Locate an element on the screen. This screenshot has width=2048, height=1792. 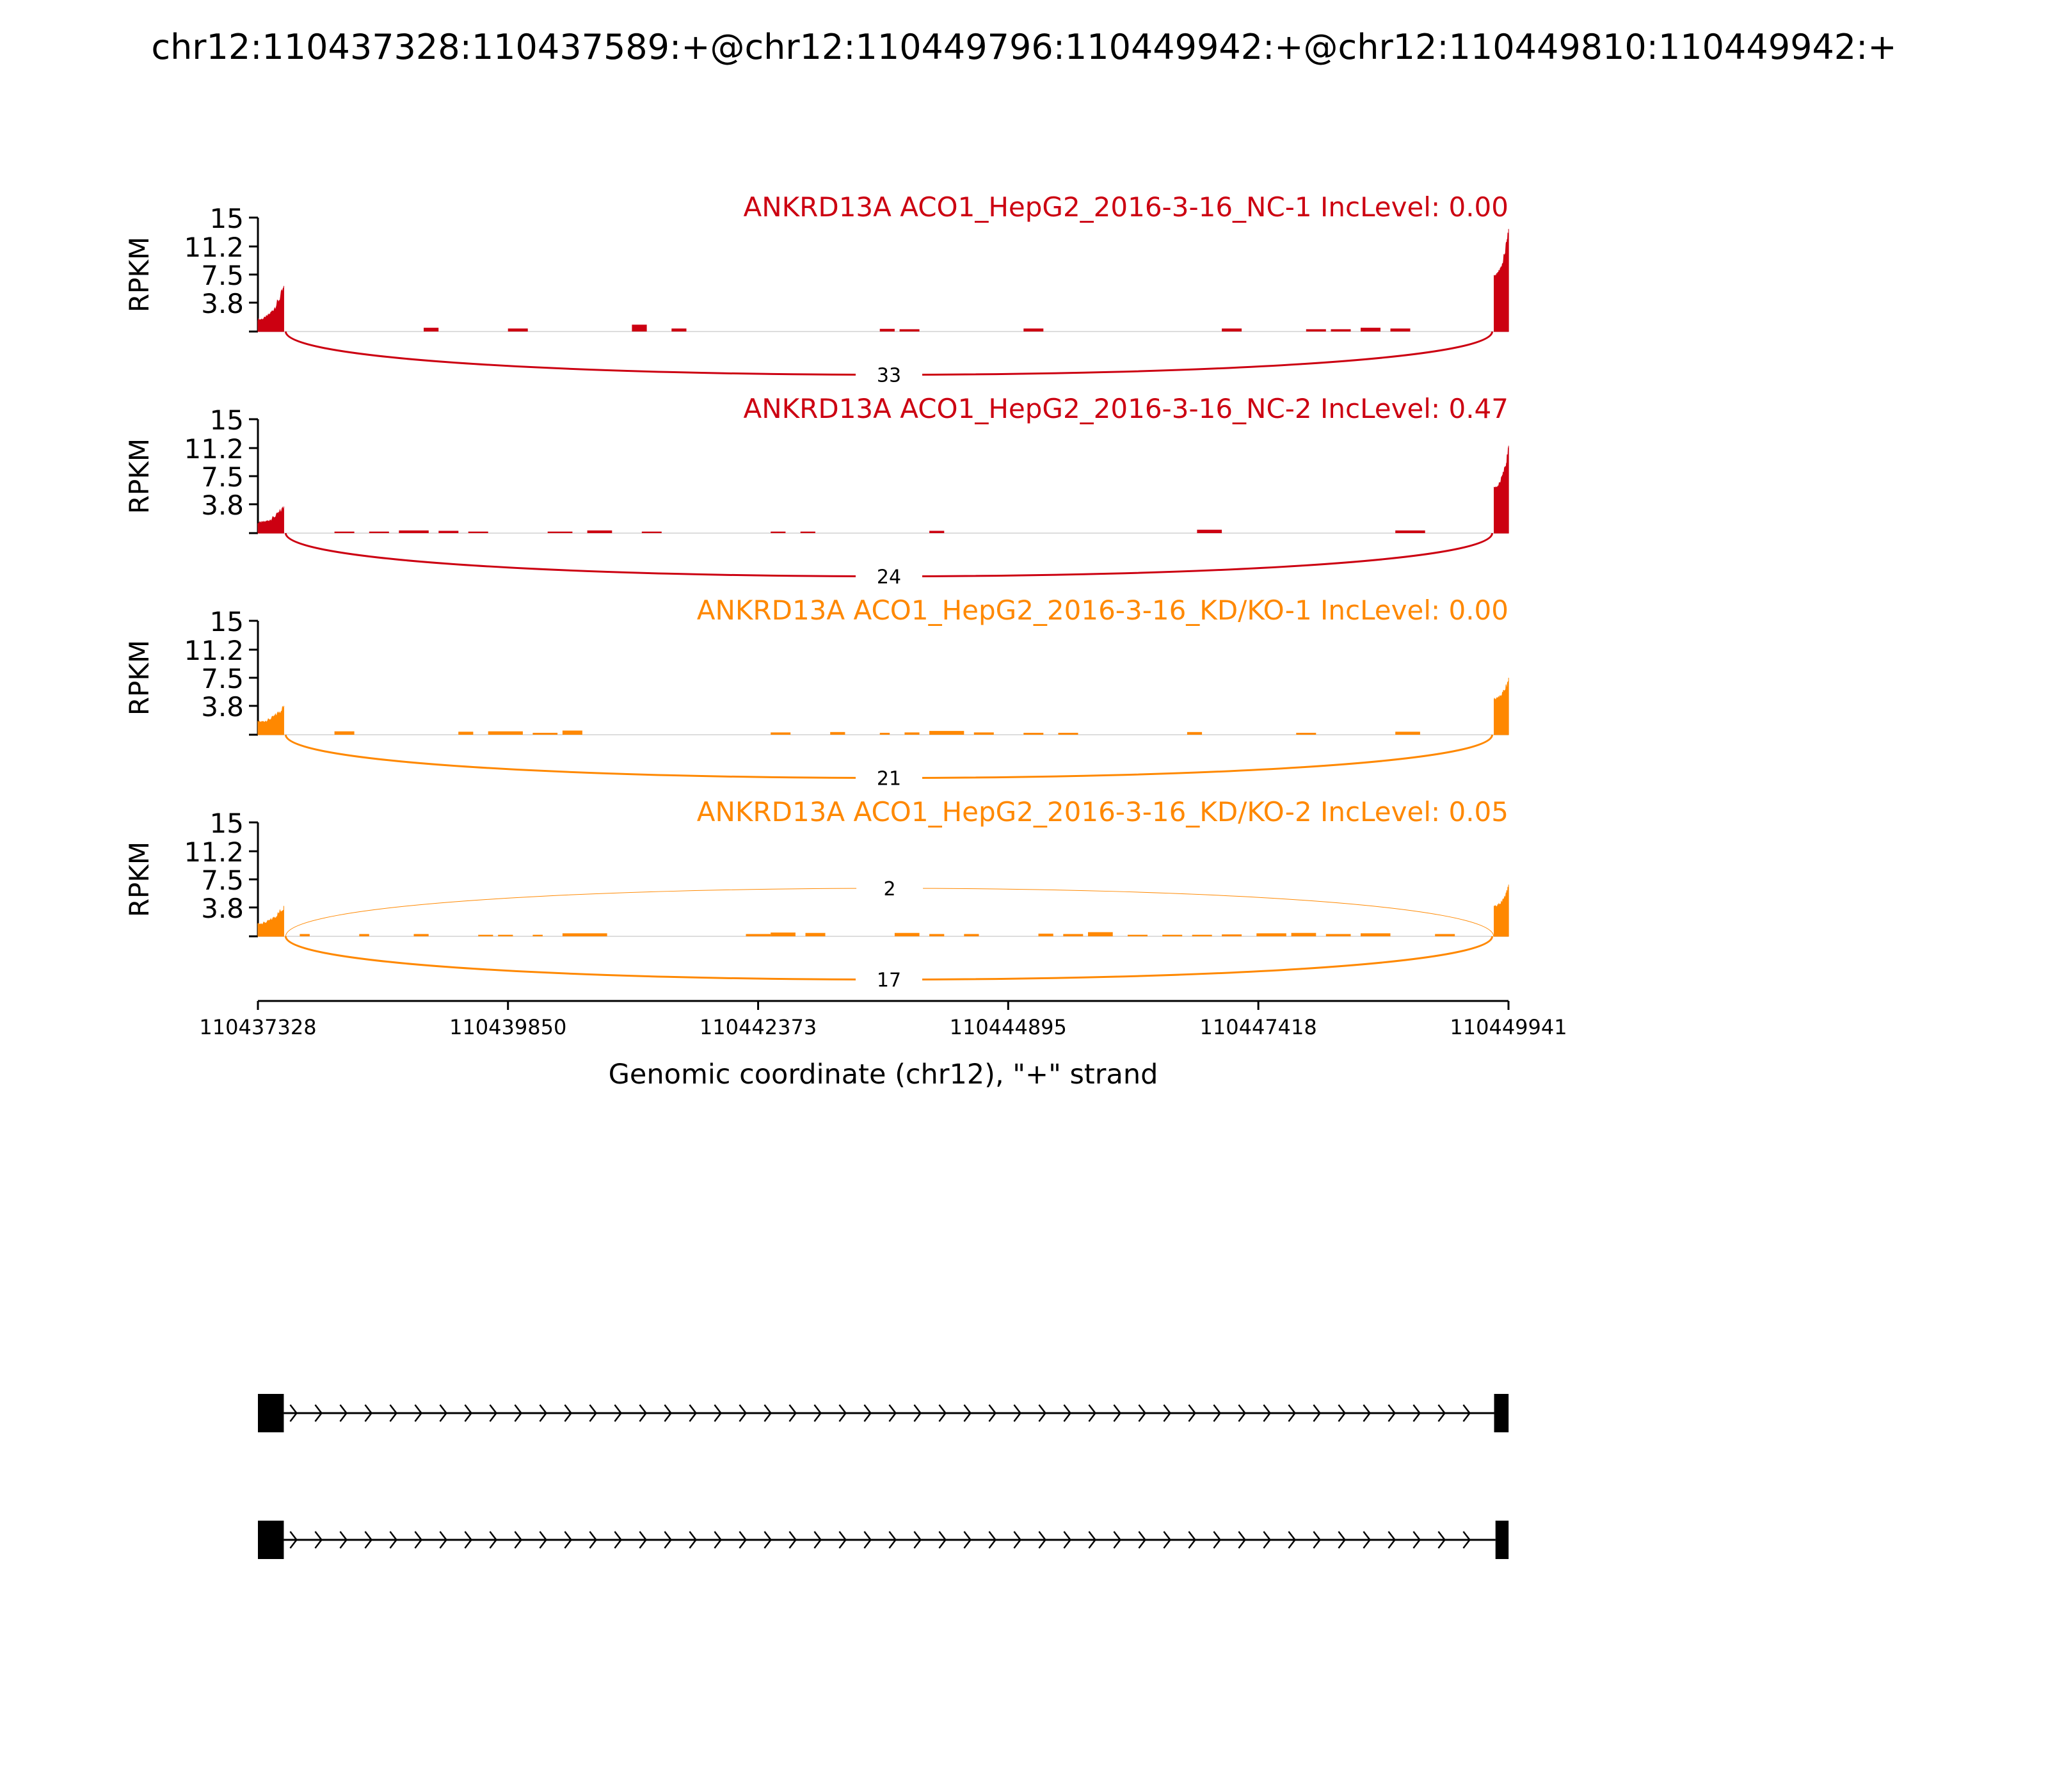
junction-count: 33 is located at coordinates (889, 376).